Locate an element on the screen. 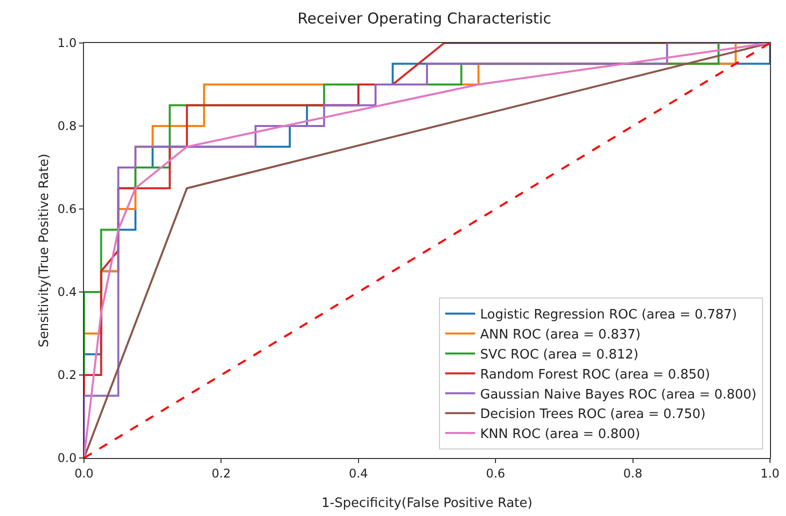  x-tick-label: 0.0 is located at coordinates (84, 473).